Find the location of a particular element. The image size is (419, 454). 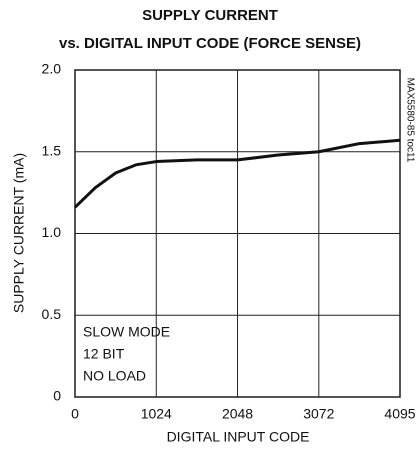

y-tick-label: 1.0 is located at coordinates (52, 232).